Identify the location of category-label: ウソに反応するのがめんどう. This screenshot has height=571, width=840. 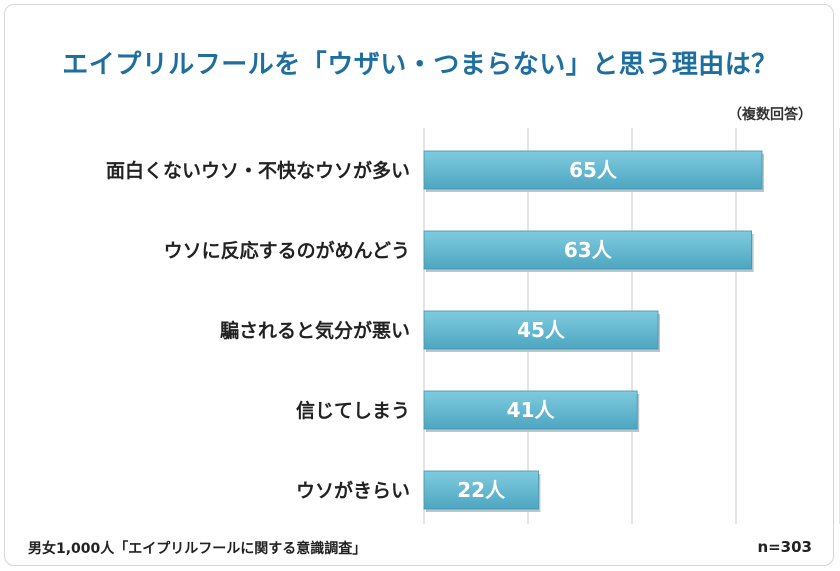
(287, 250).